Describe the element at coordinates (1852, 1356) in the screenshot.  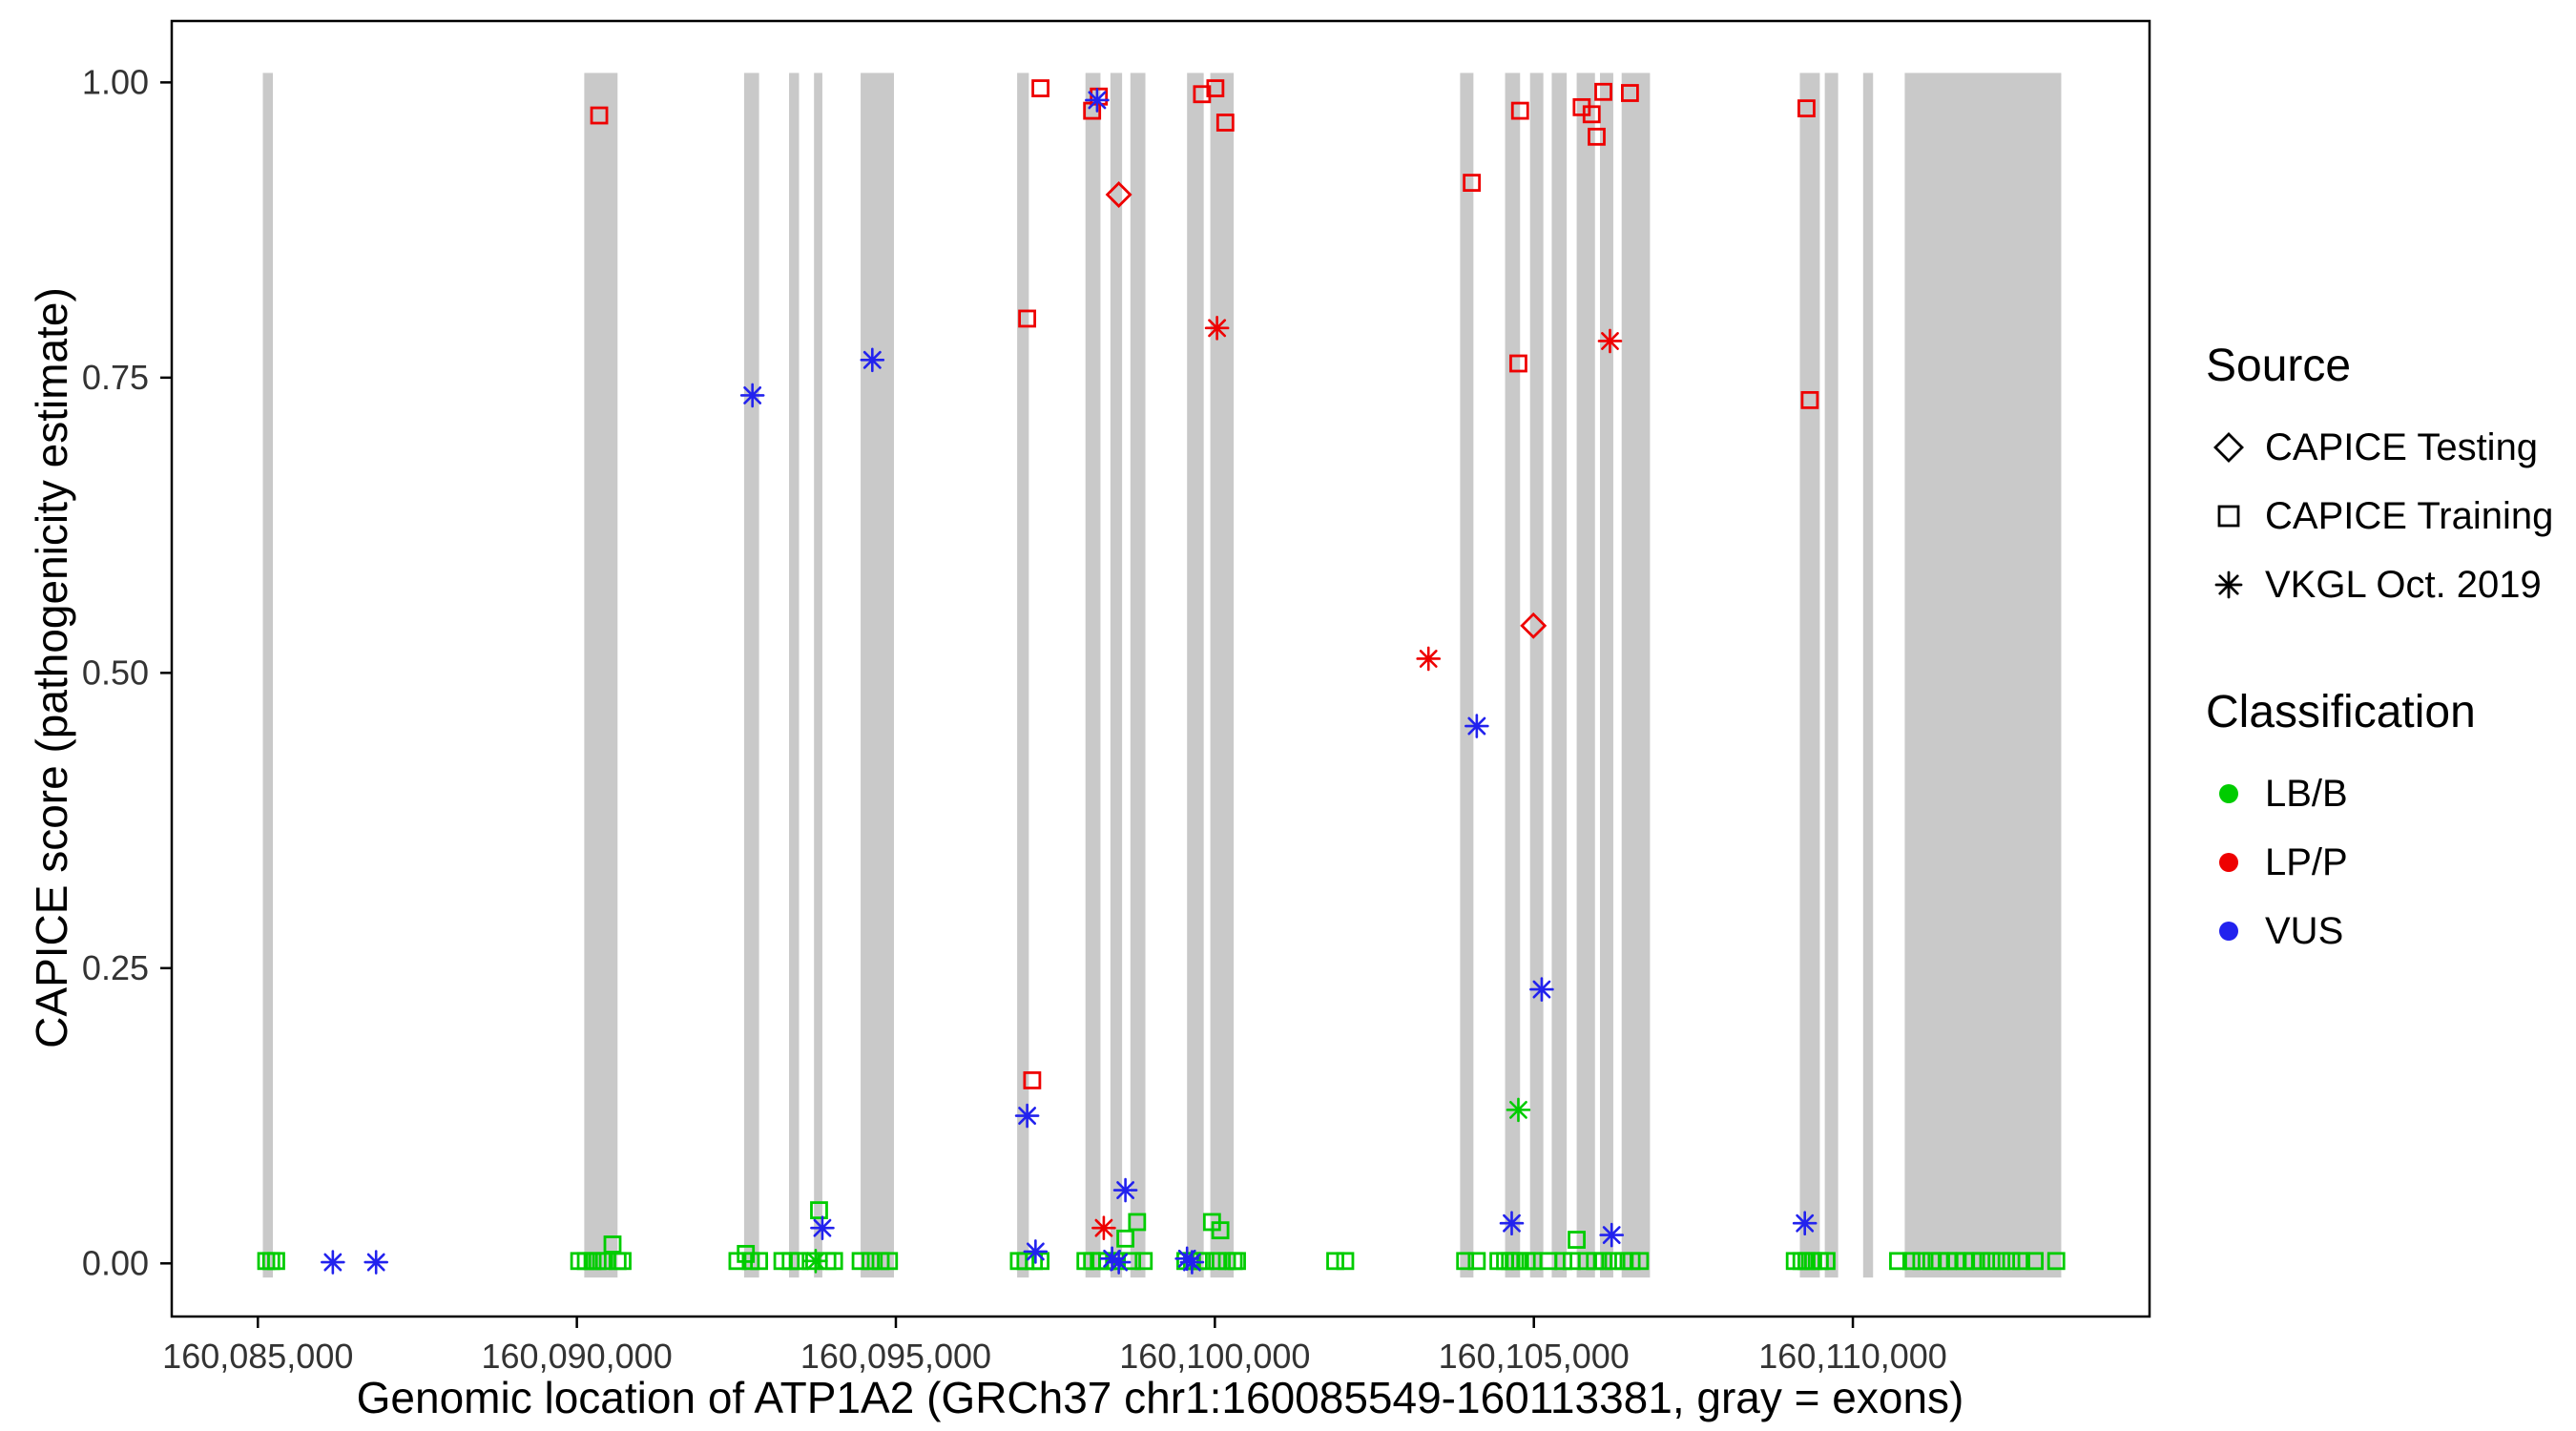
I see `x-tick-label: 160,110,000` at that location.